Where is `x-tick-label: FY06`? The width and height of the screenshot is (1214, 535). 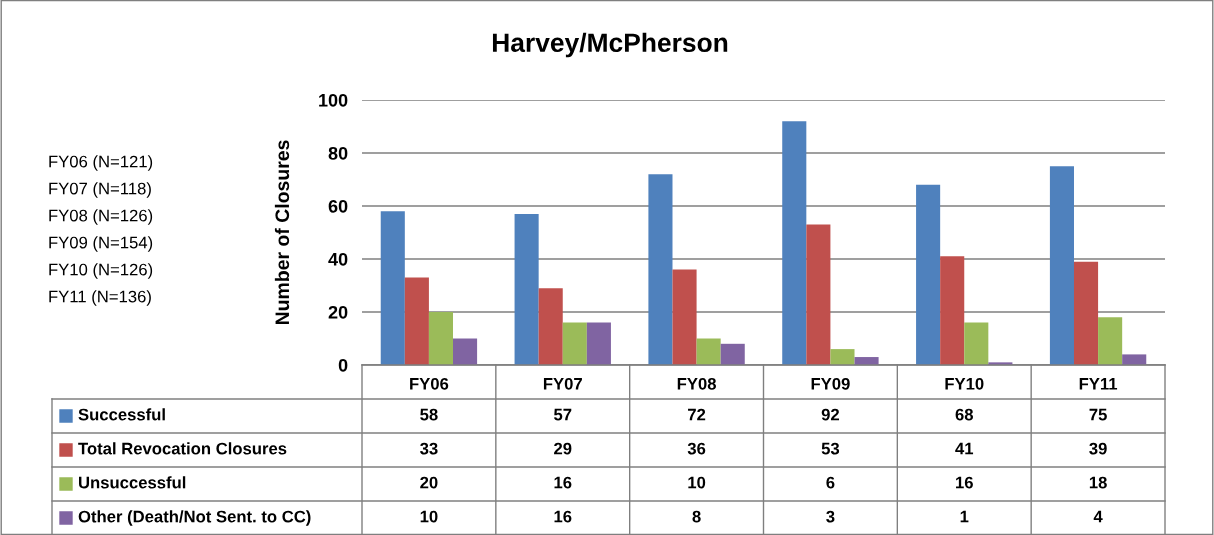 x-tick-label: FY06 is located at coordinates (429, 383).